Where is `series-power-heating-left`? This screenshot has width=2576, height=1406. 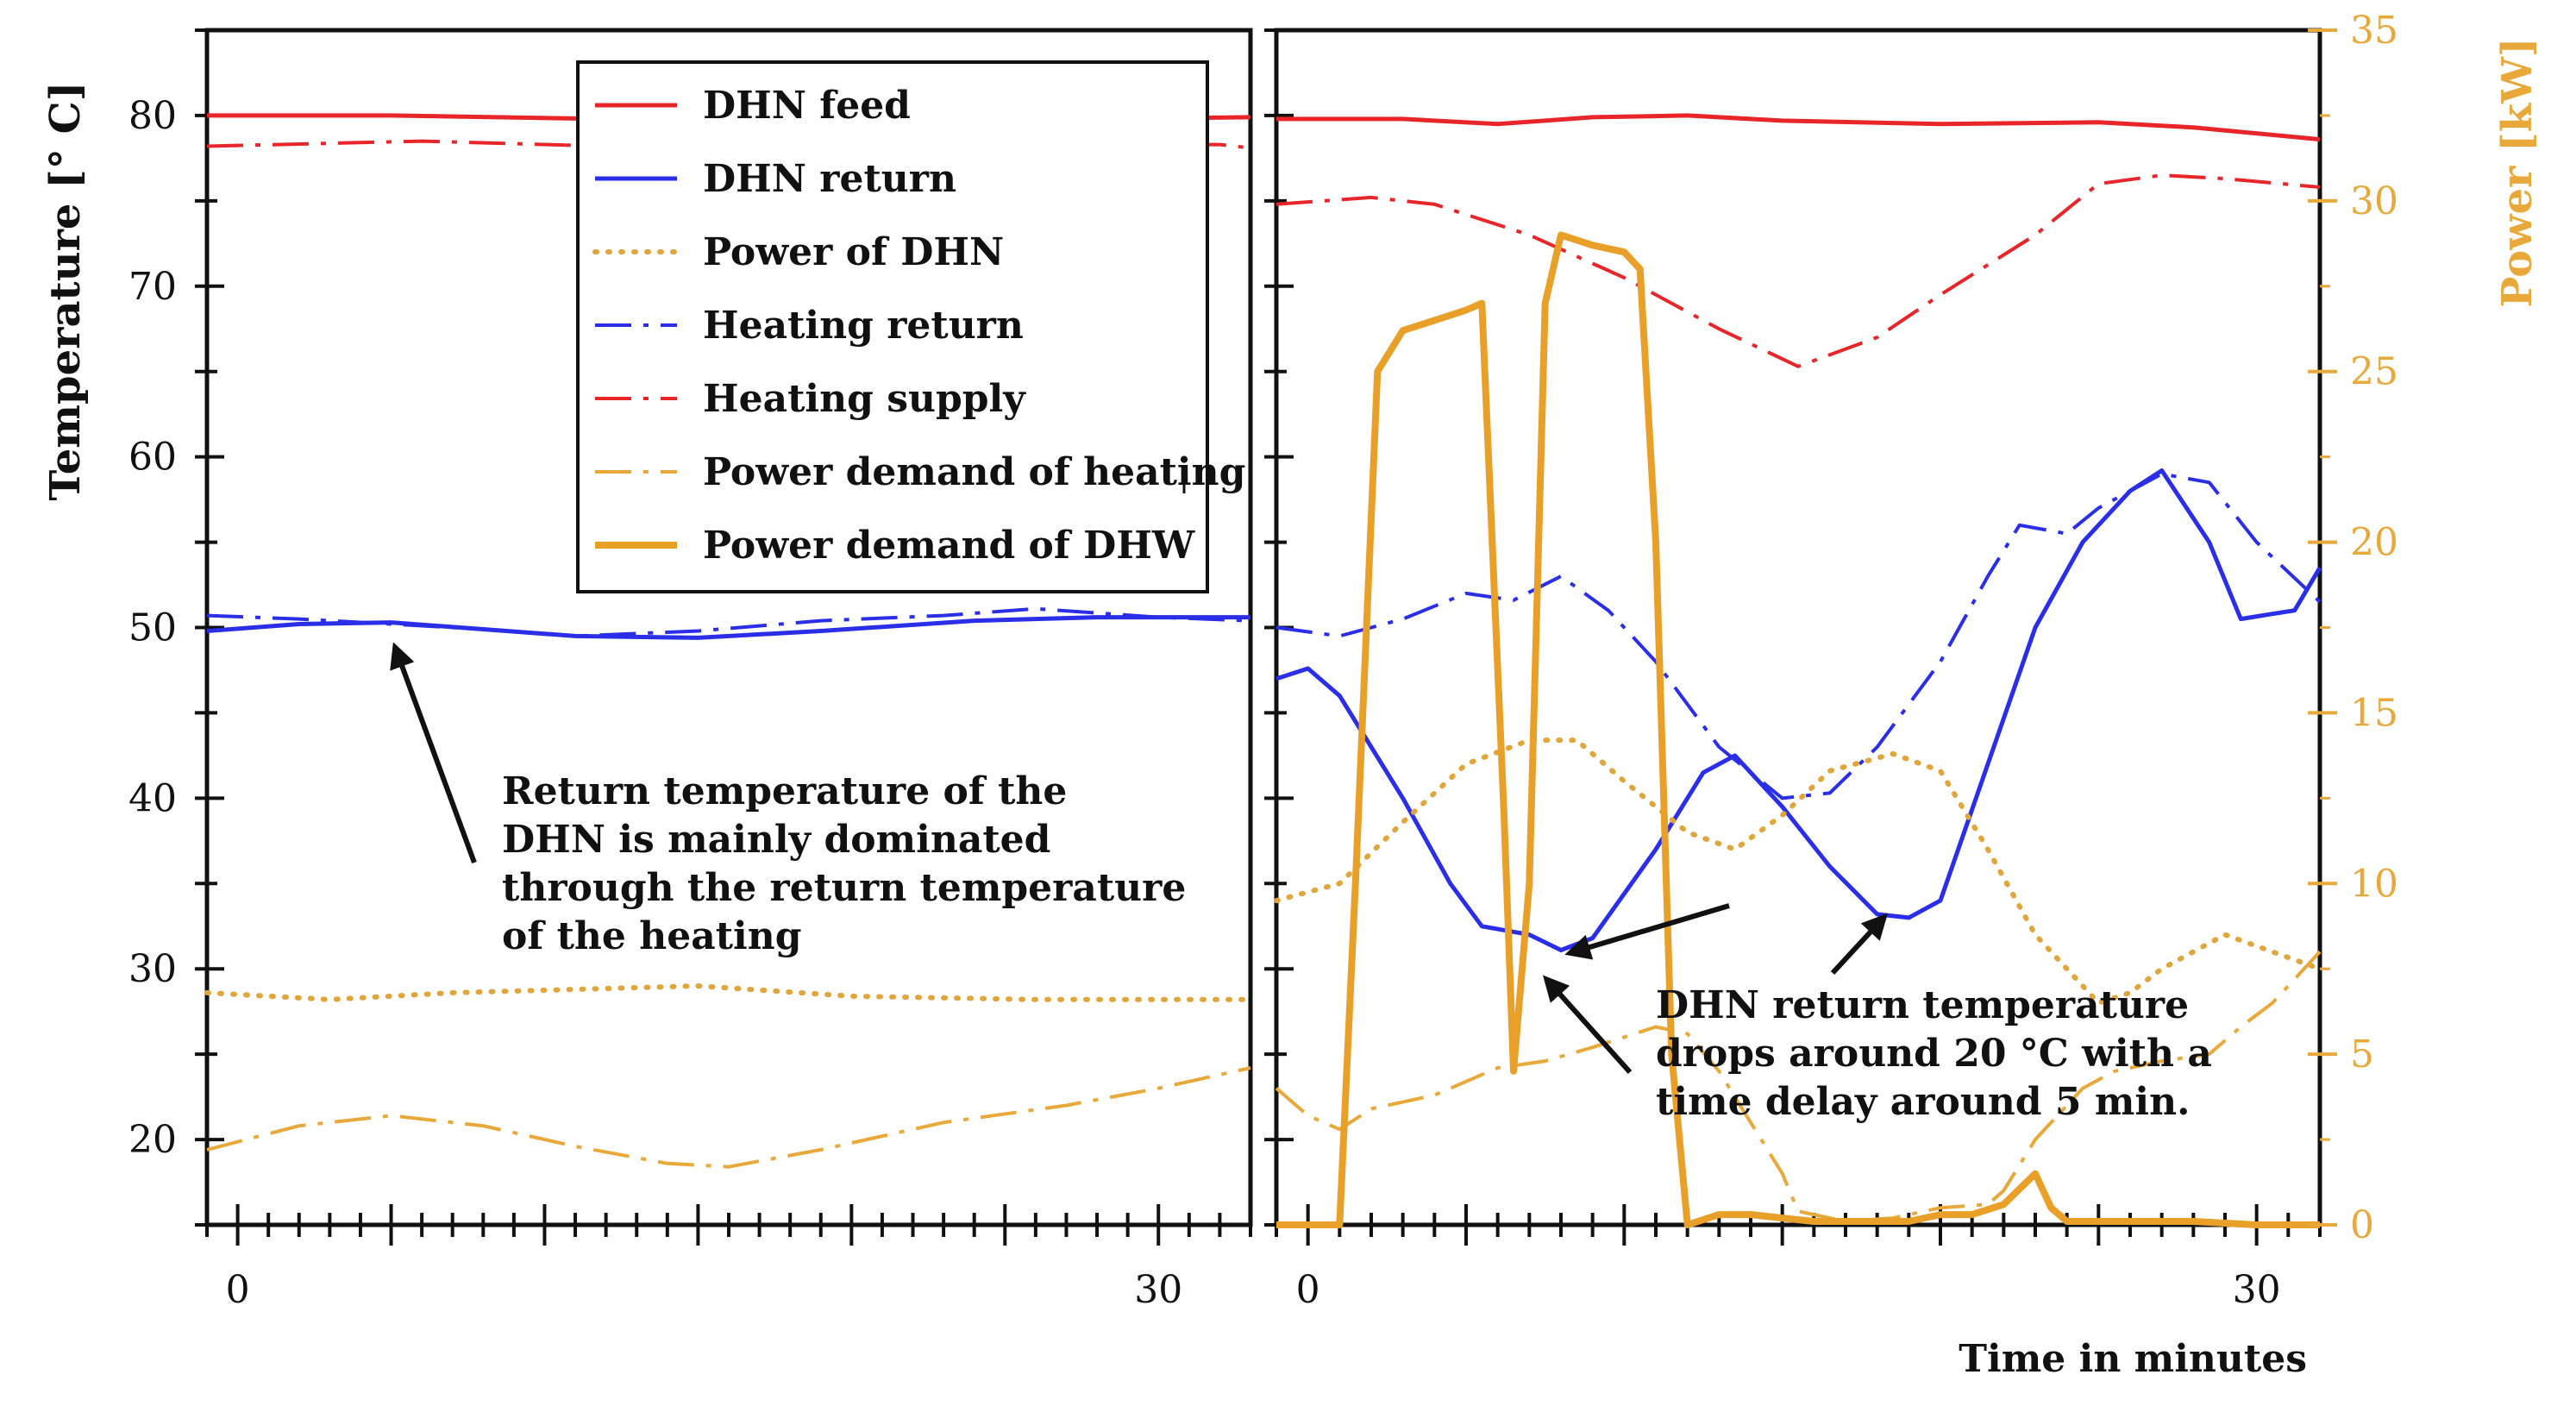
series-power-heating-left is located at coordinates (728, 1117).